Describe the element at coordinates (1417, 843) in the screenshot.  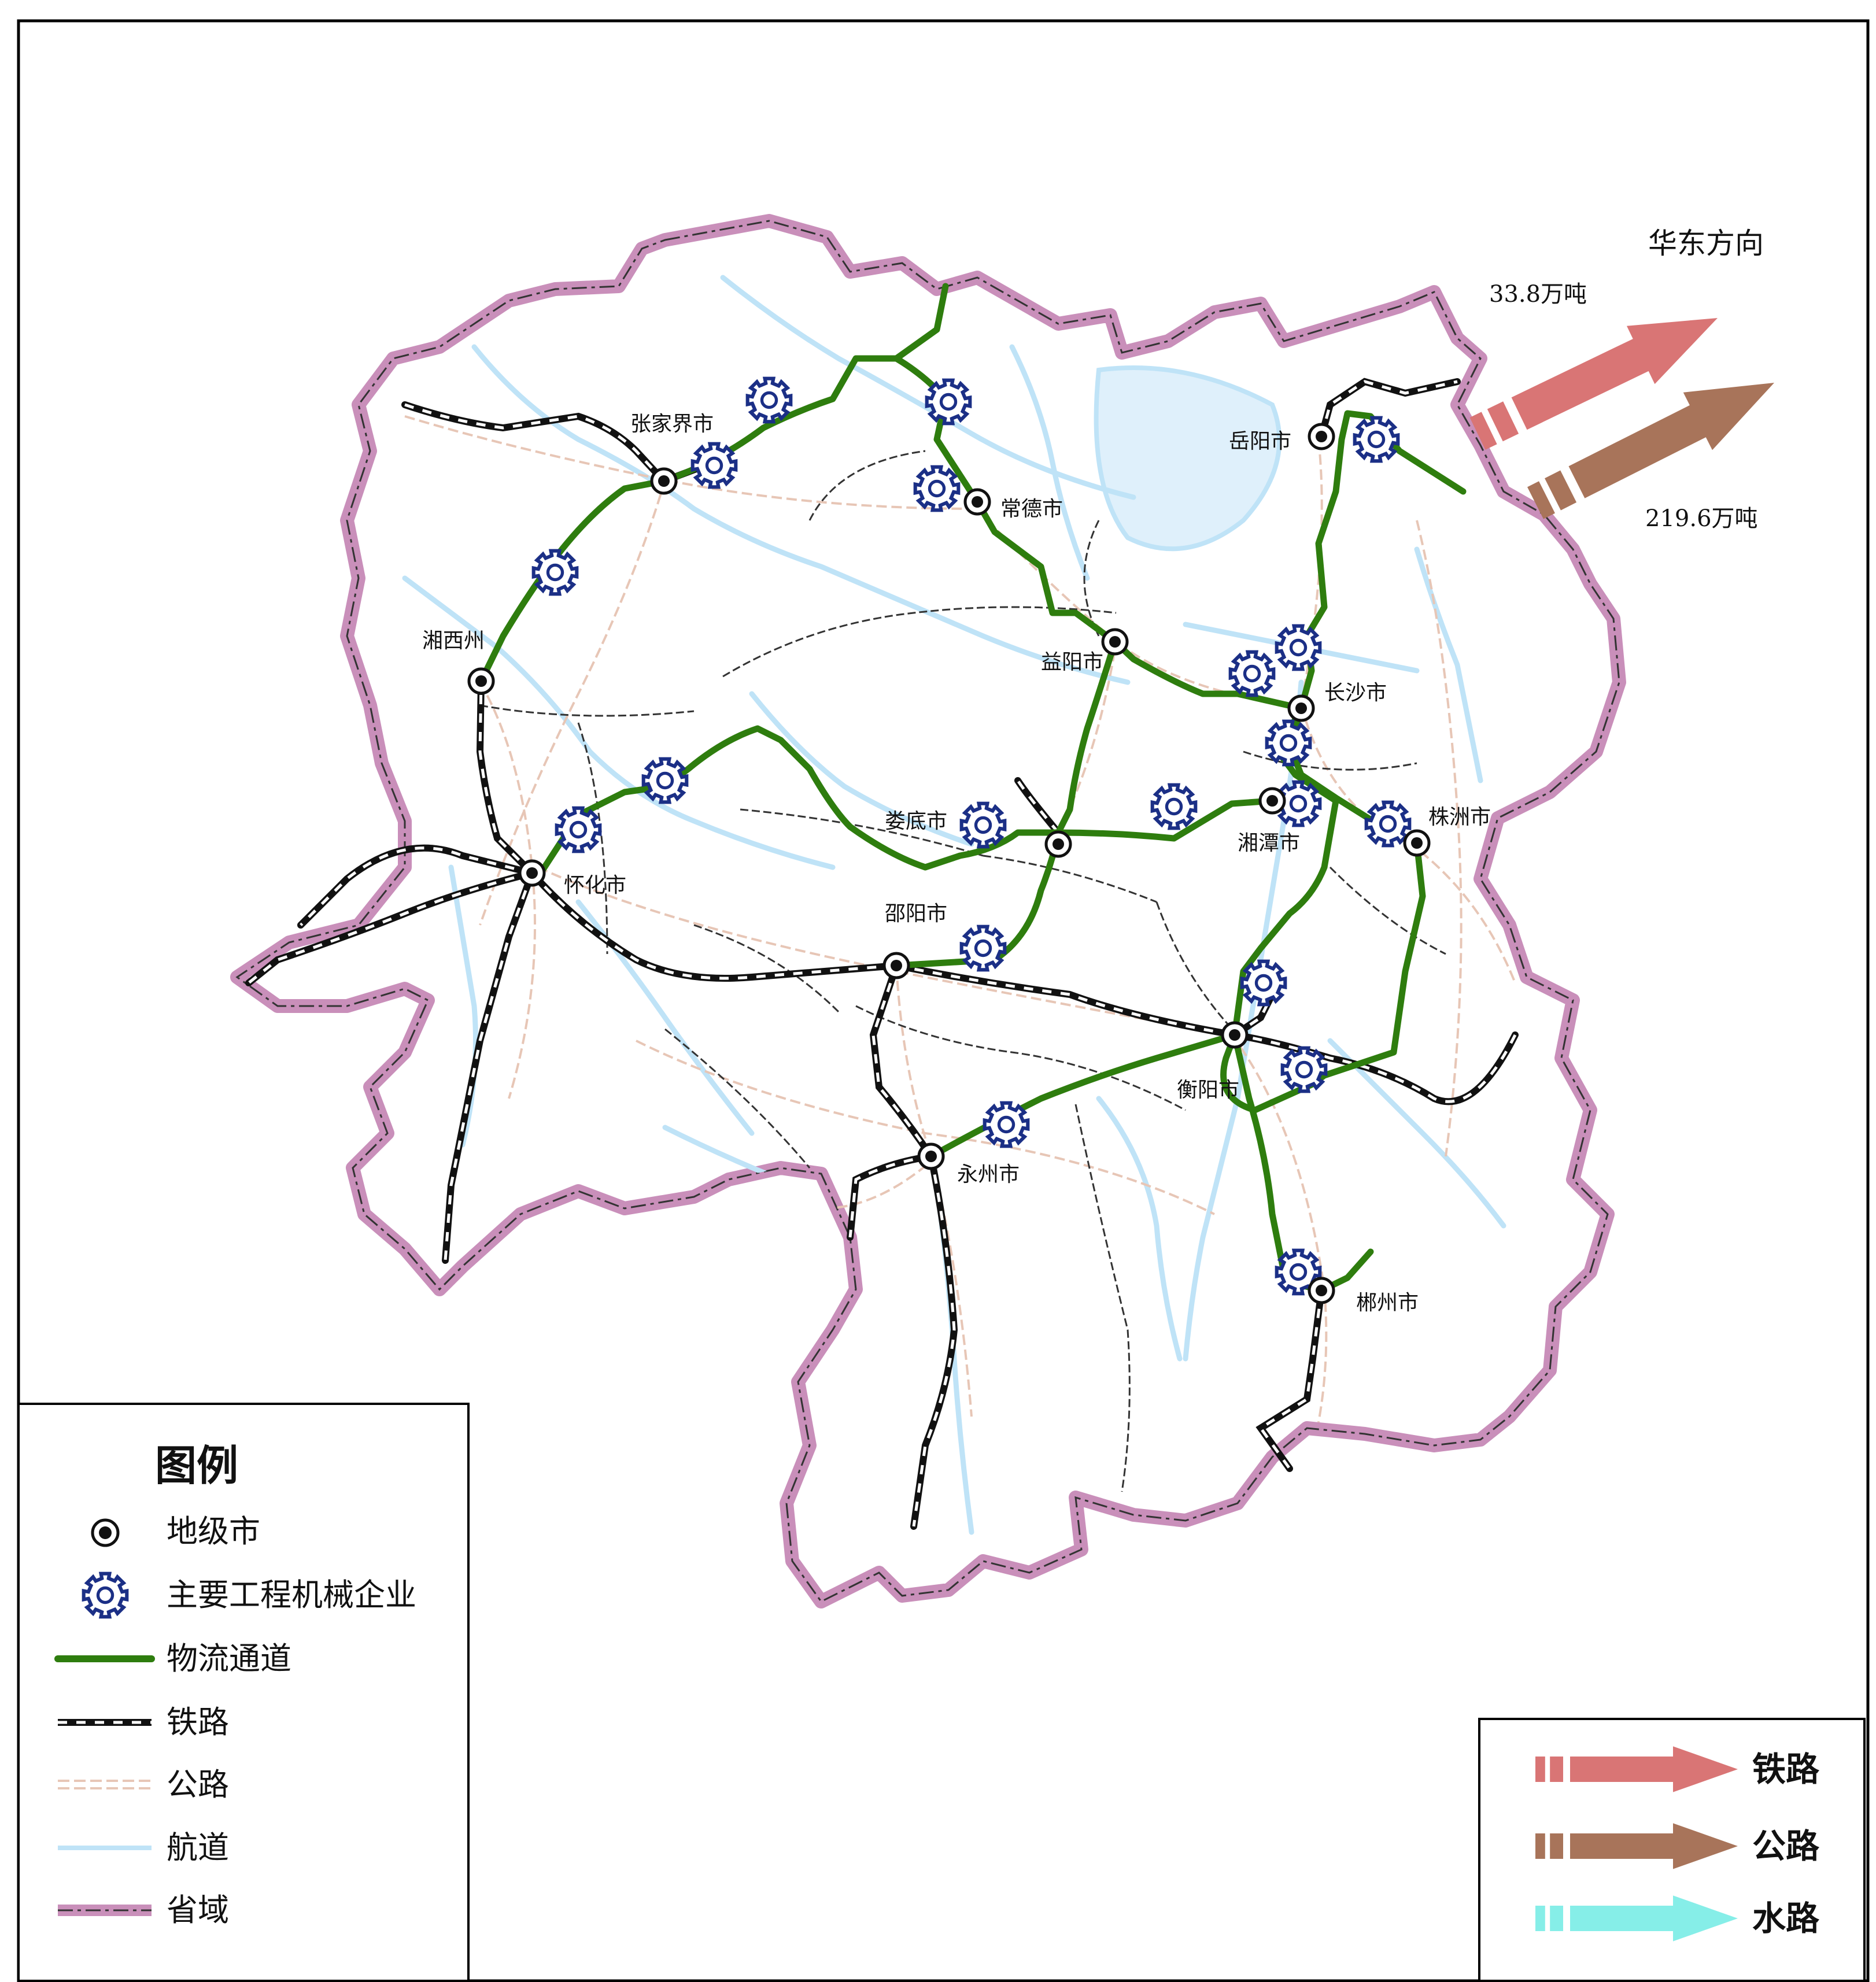
I see `city-marker-zhuzhou` at that location.